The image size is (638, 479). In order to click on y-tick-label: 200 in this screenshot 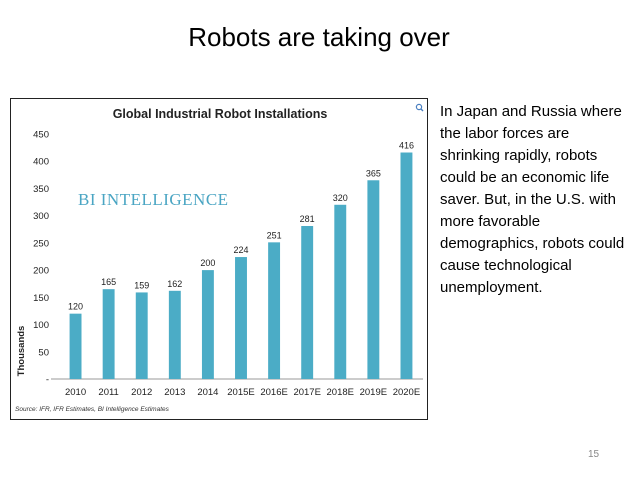, I will do `click(41, 271)`.